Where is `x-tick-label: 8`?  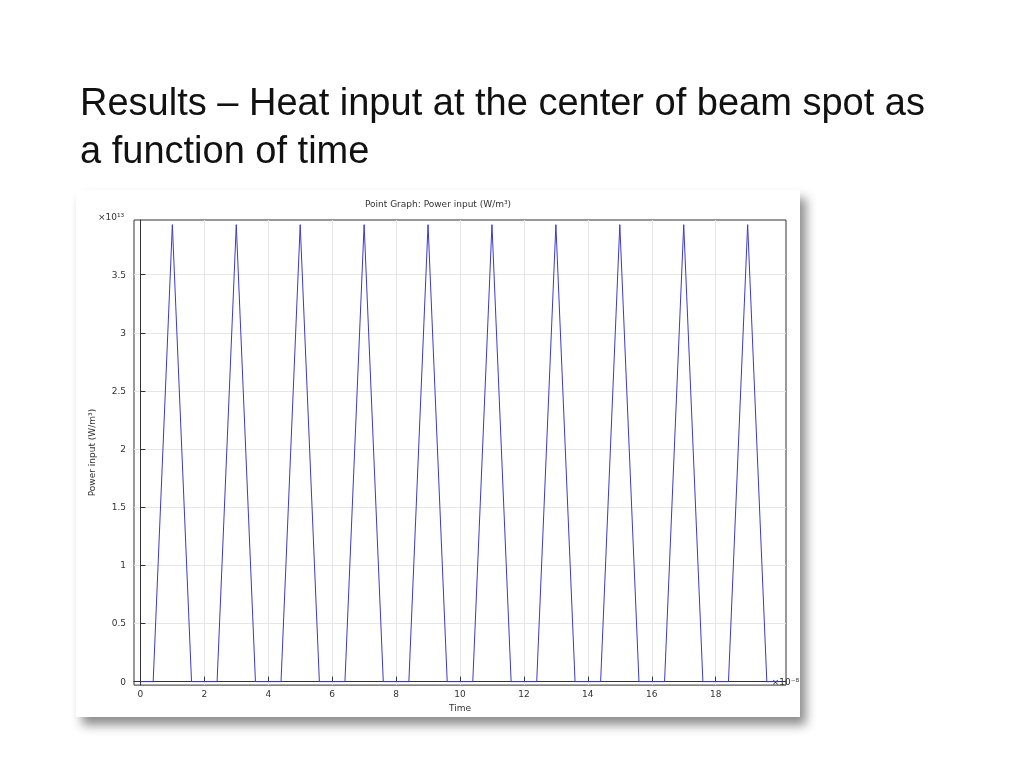 x-tick-label: 8 is located at coordinates (396, 693).